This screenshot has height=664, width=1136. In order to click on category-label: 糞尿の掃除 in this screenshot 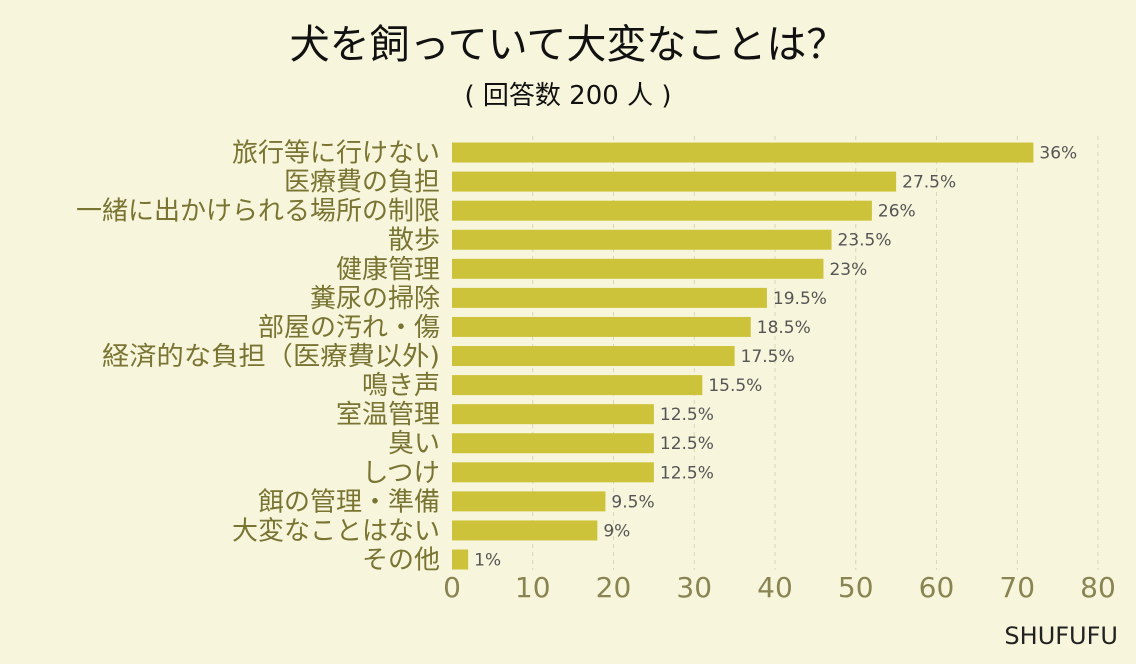, I will do `click(375, 299)`.